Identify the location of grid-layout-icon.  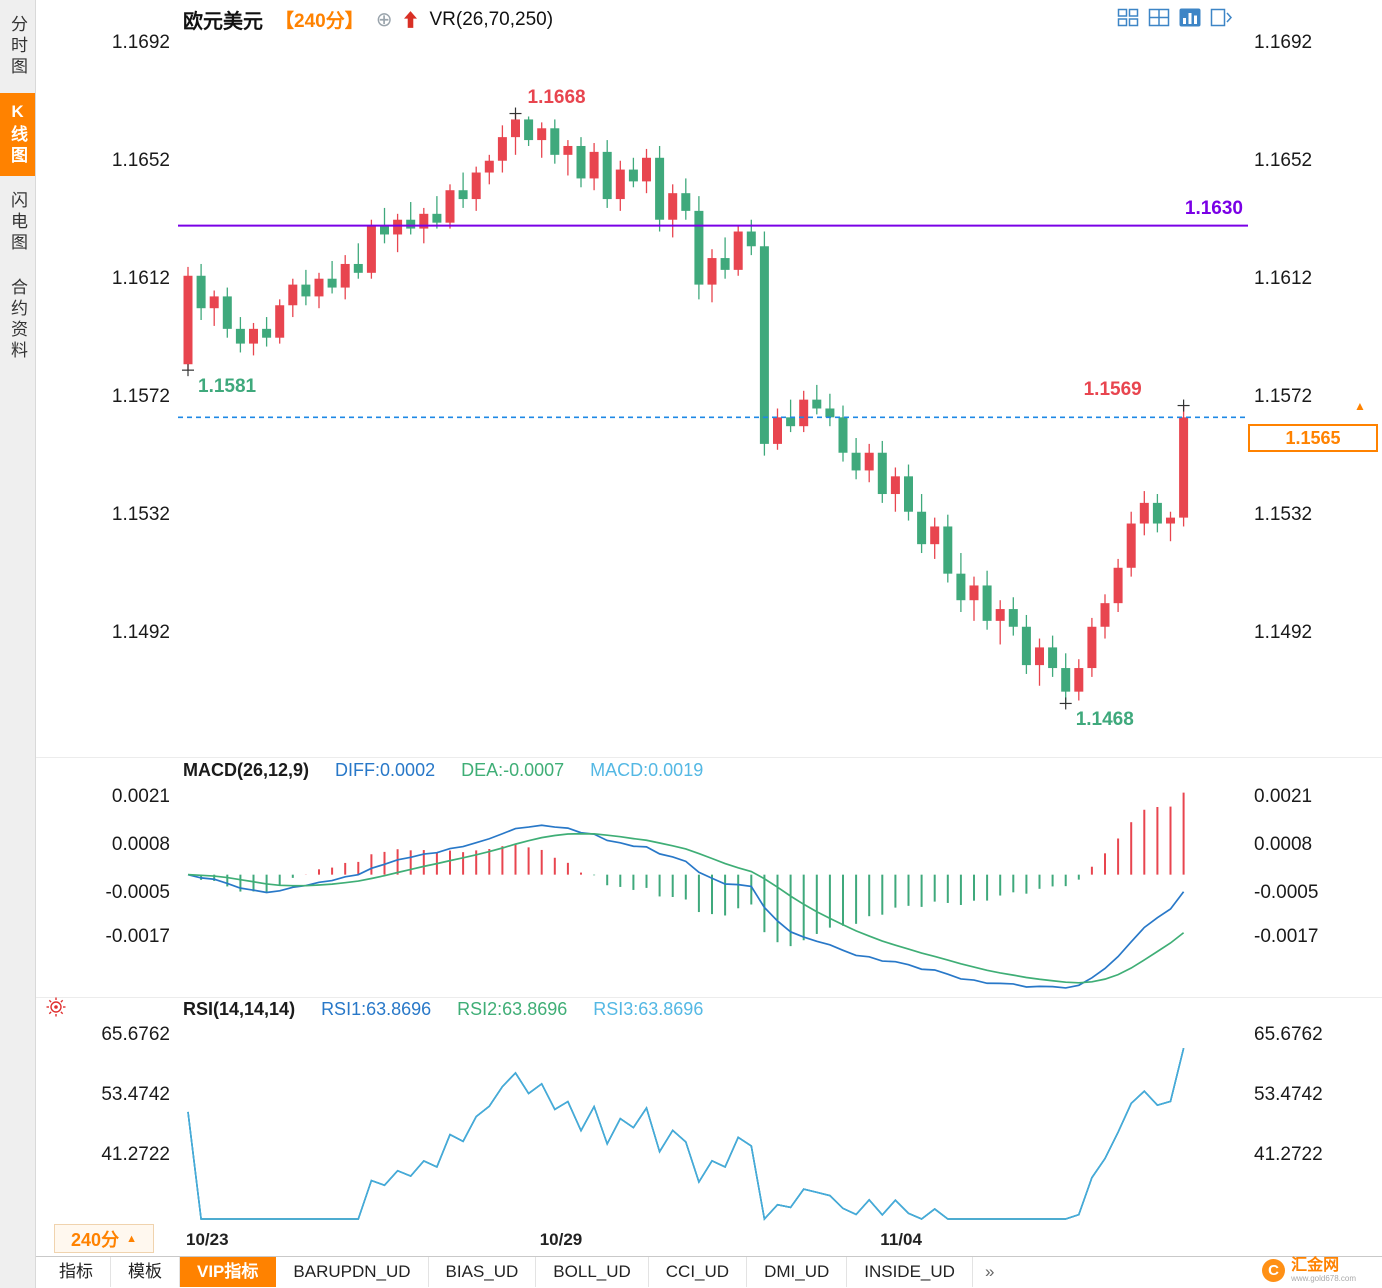
(1128, 17).